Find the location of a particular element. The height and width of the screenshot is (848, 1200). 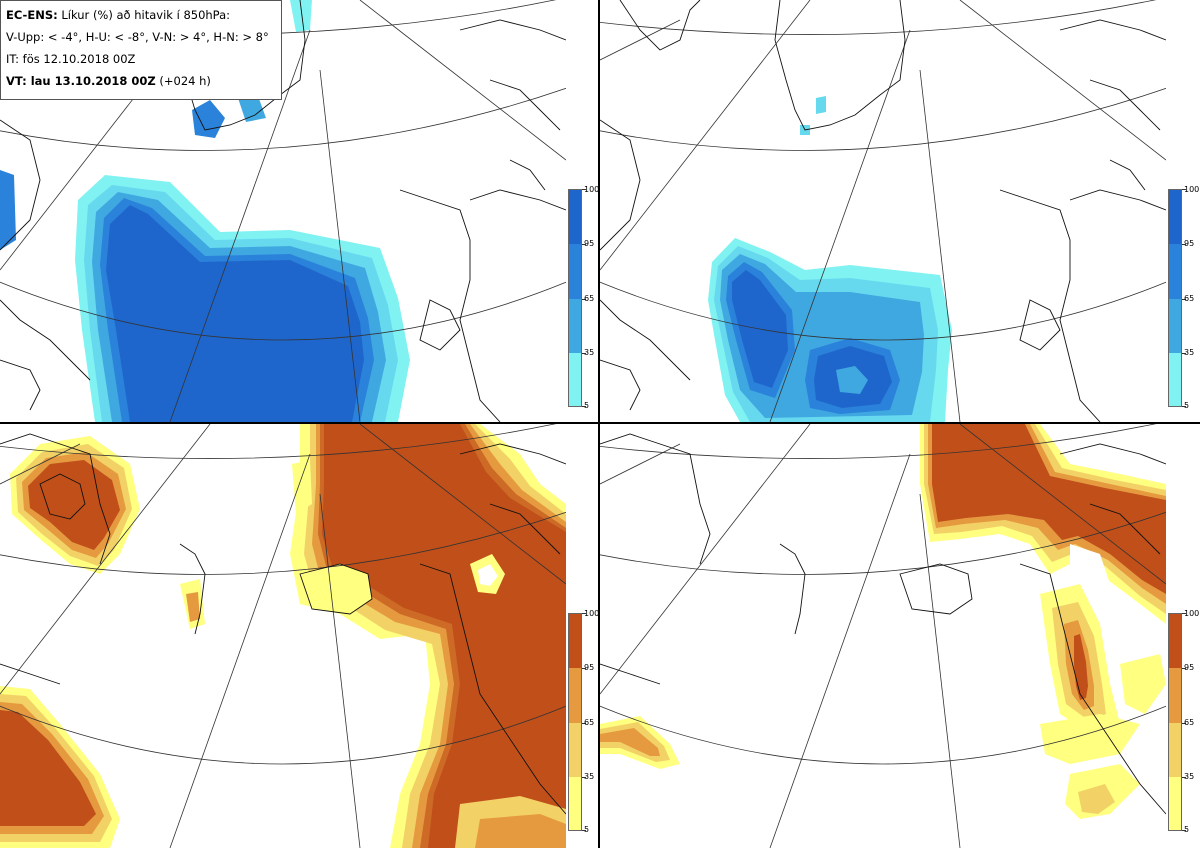

legend-lead-time: (+024 h) is located at coordinates (183, 81).